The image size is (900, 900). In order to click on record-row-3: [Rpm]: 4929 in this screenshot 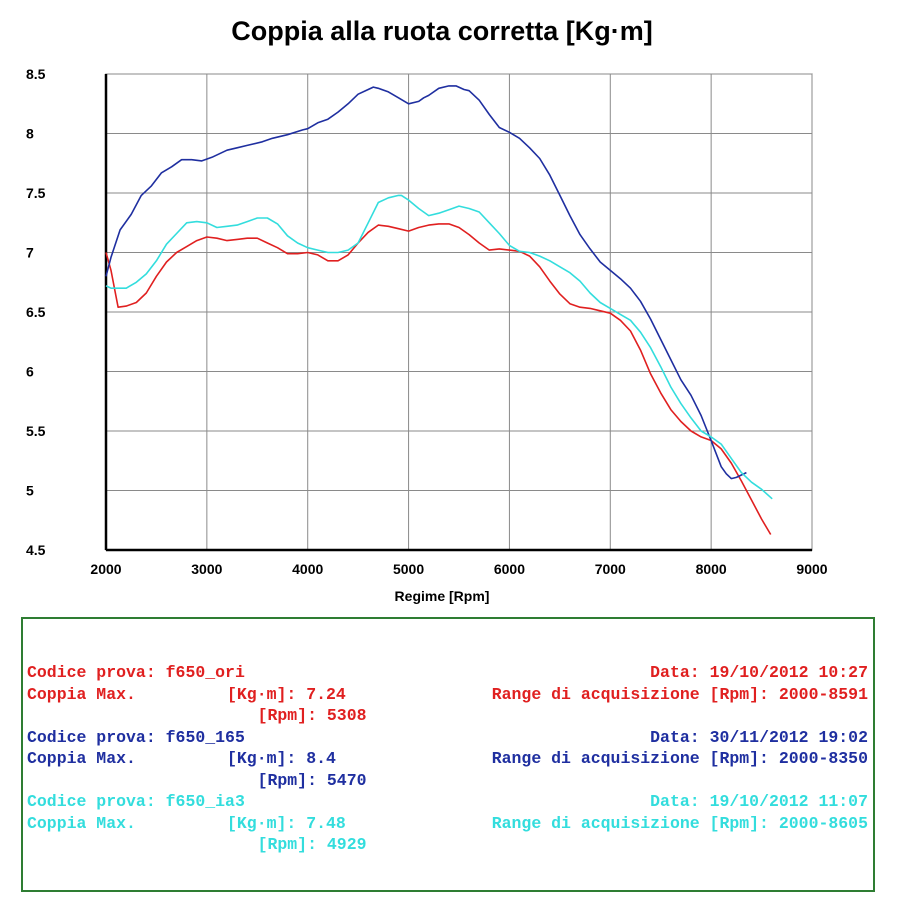, I will do `click(448, 845)`.